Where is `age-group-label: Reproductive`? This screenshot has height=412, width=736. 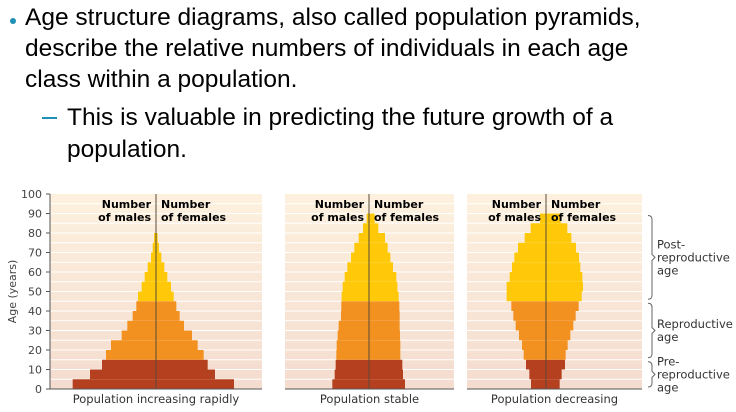
age-group-label: Reproductive is located at coordinates (695, 324).